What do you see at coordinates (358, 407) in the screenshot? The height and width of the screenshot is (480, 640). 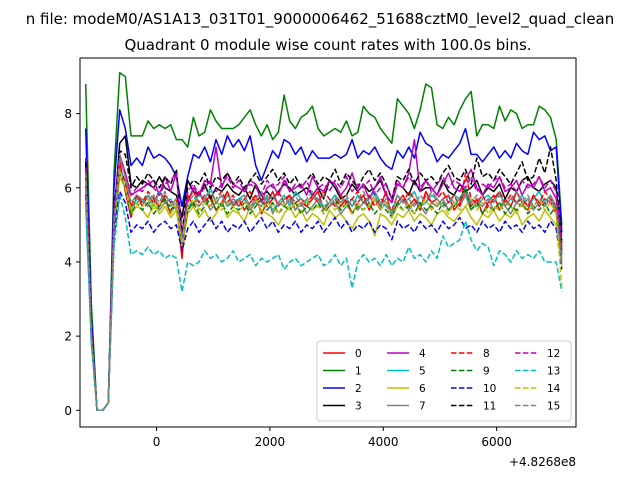 I see `legend-label-3: 3` at bounding box center [358, 407].